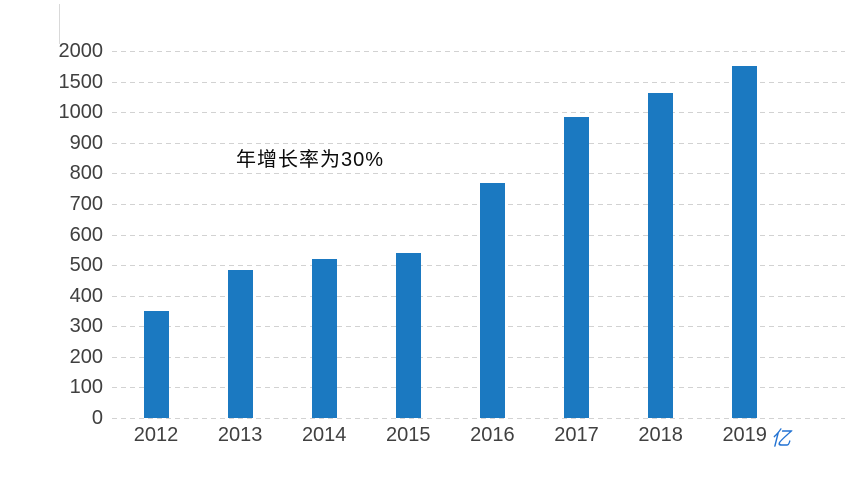 Image resolution: width=850 pixels, height=478 pixels. What do you see at coordinates (86, 234) in the screenshot?
I see `y-tick-label: 600` at bounding box center [86, 234].